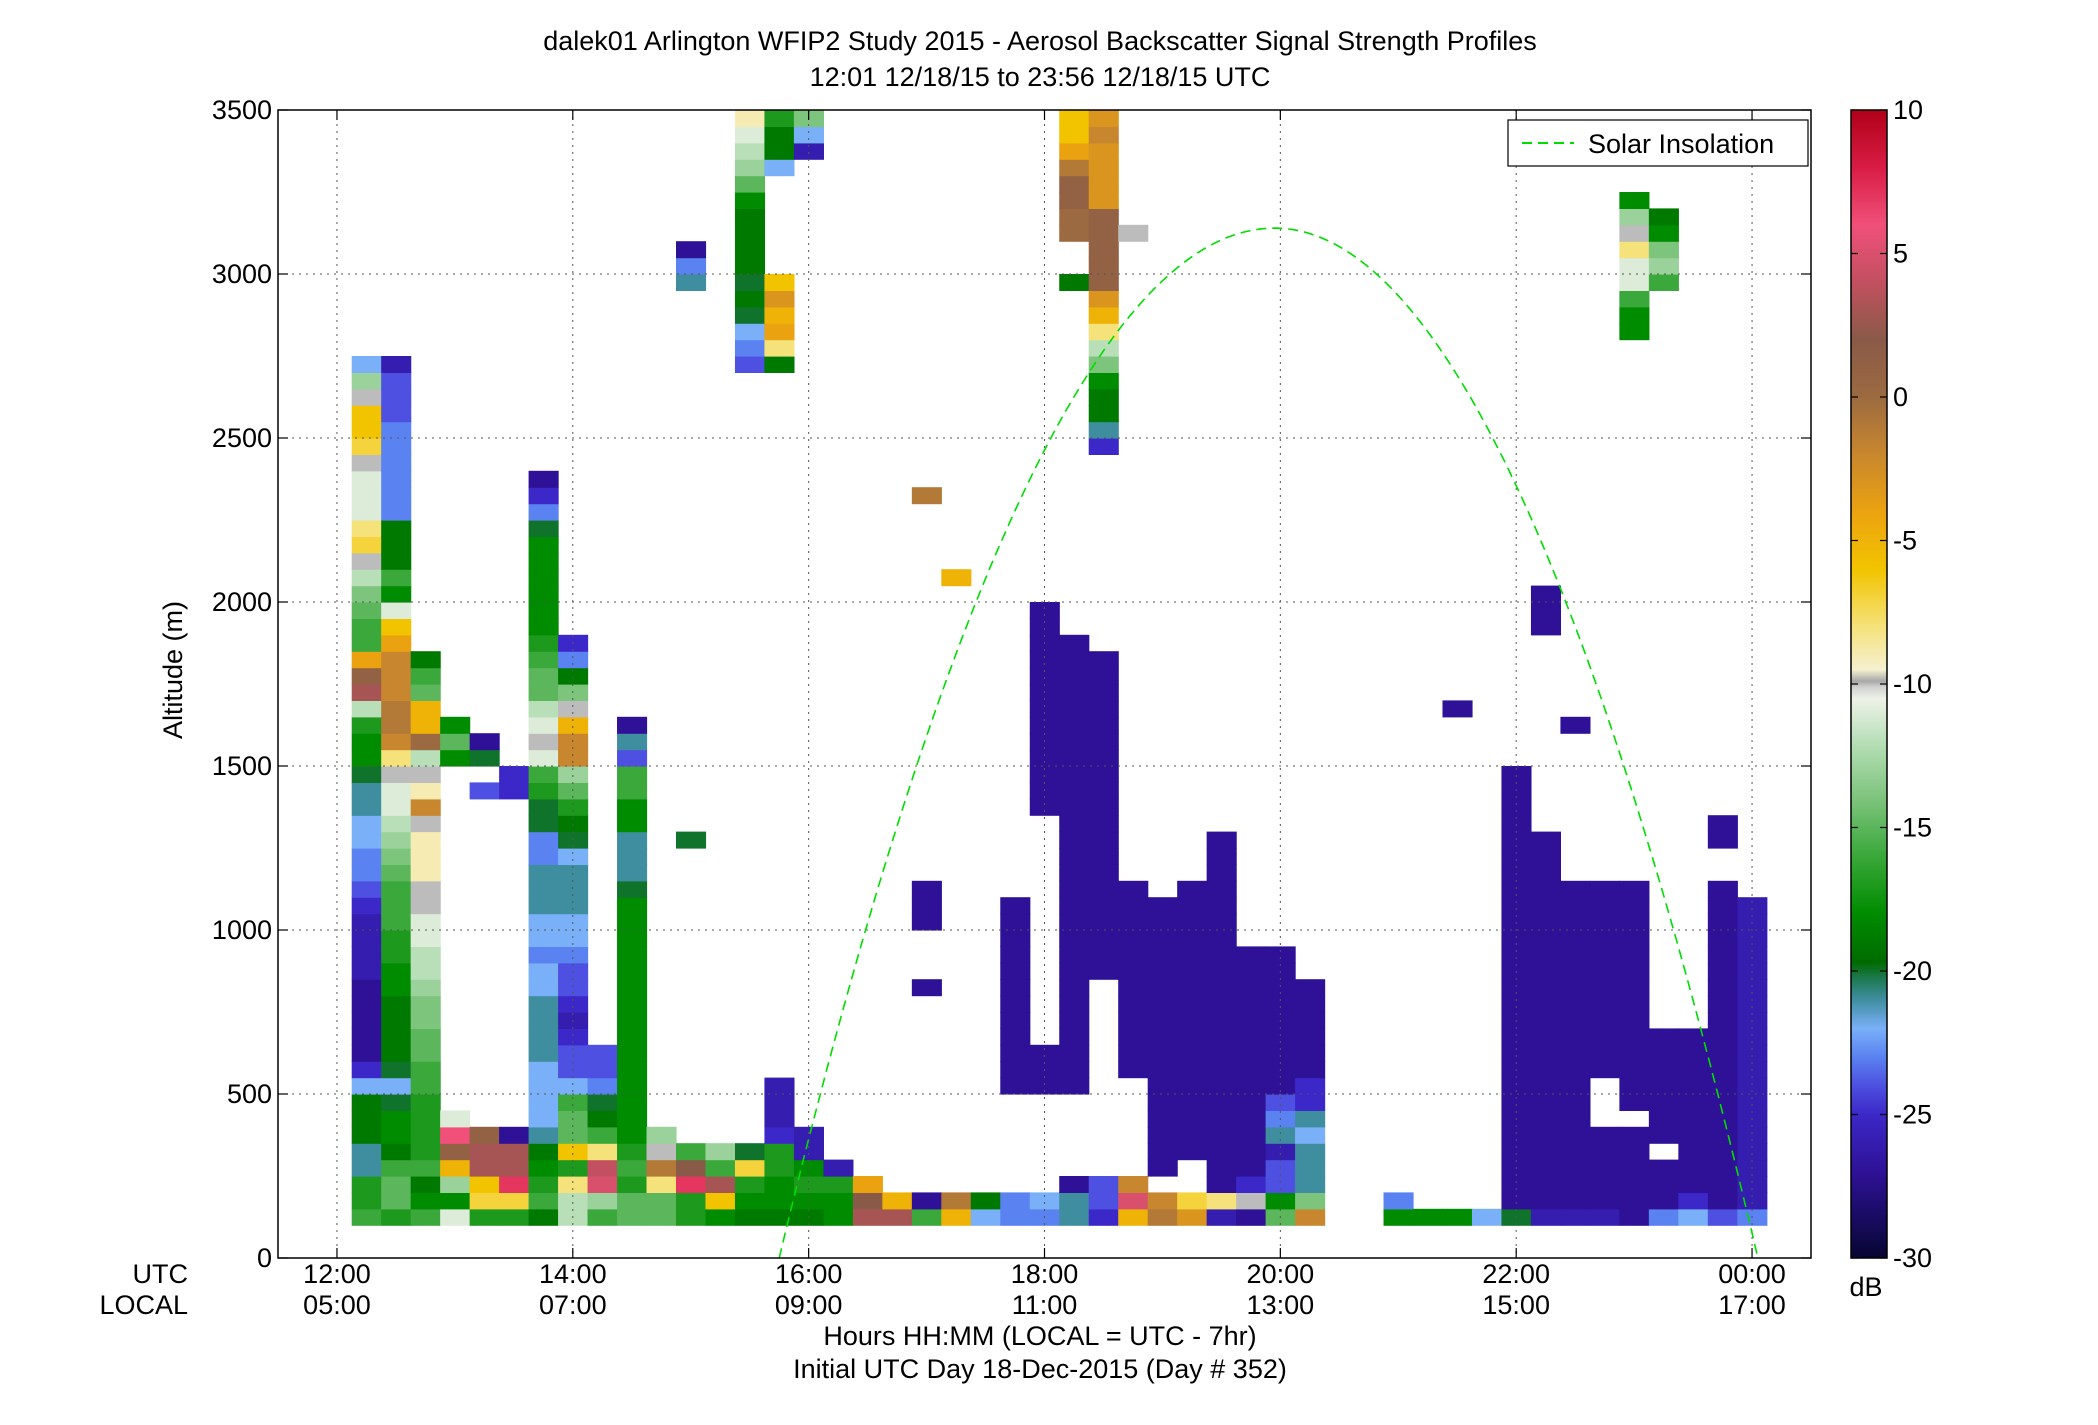 The width and height of the screenshot is (2098, 1425). Describe the element at coordinates (1681, 144) in the screenshot. I see `legend-label: Solar Insolation` at that location.